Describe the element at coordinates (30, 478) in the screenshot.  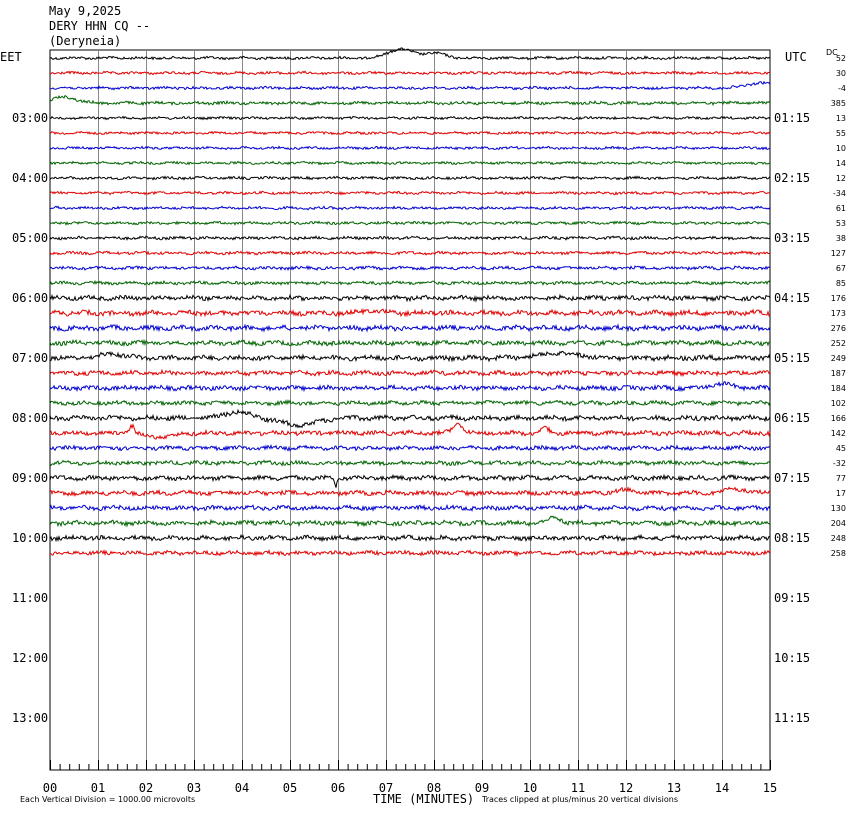
I see `left-time-label-09:00: 09:00` at that location.